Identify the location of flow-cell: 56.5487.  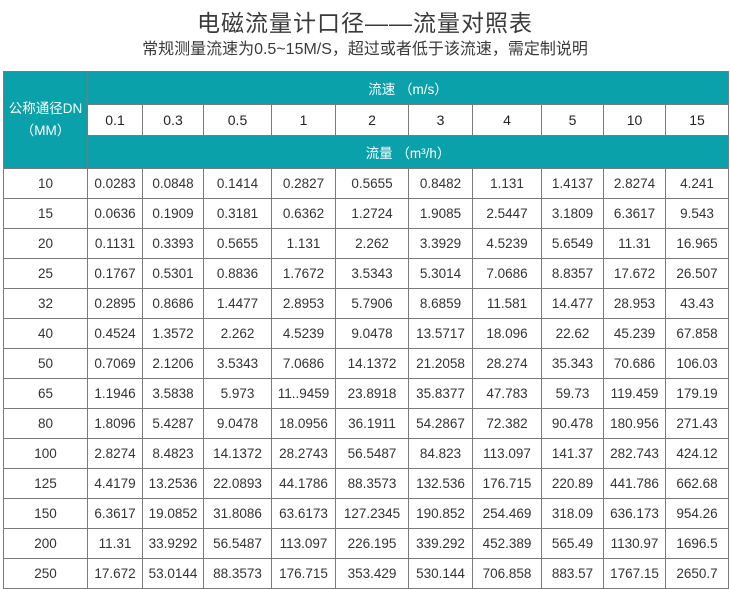
(372, 453).